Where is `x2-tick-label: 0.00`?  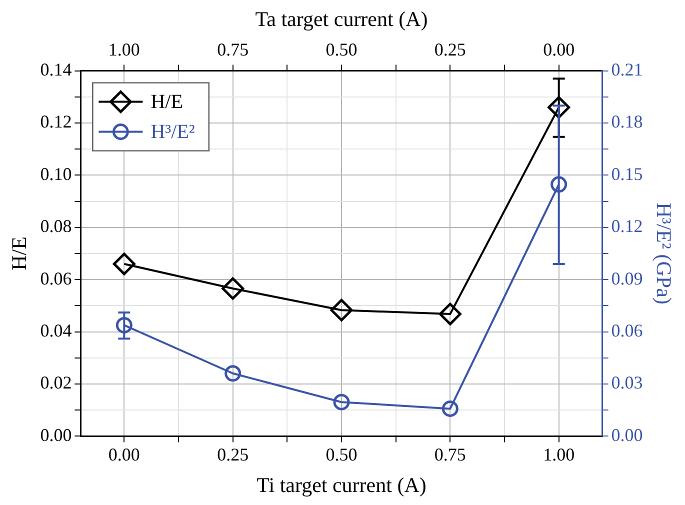
x2-tick-label: 0.00 is located at coordinates (559, 50).